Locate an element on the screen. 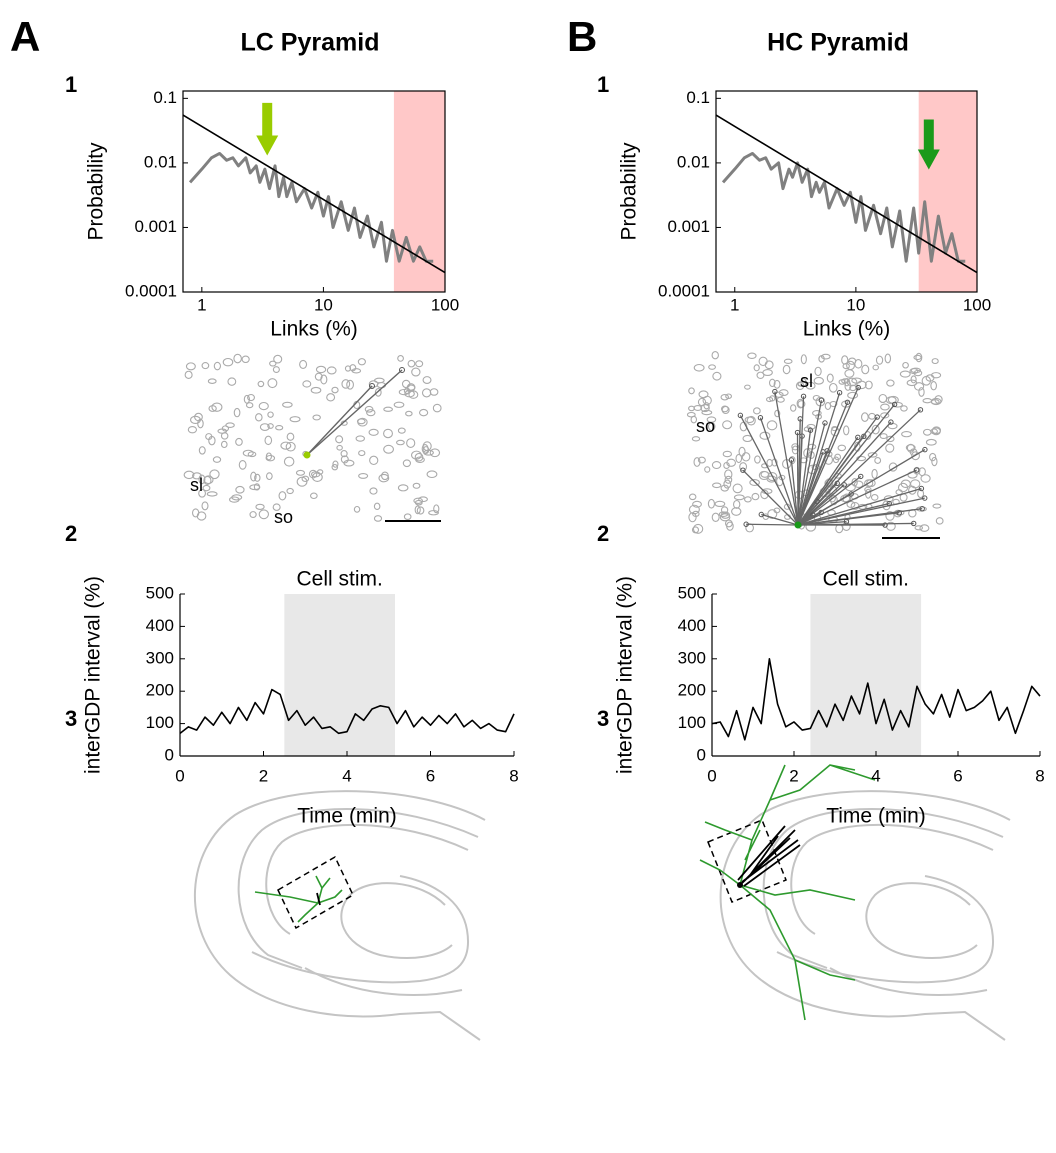 The image size is (1056, 1153). layer-label: sl is located at coordinates (196, 485).